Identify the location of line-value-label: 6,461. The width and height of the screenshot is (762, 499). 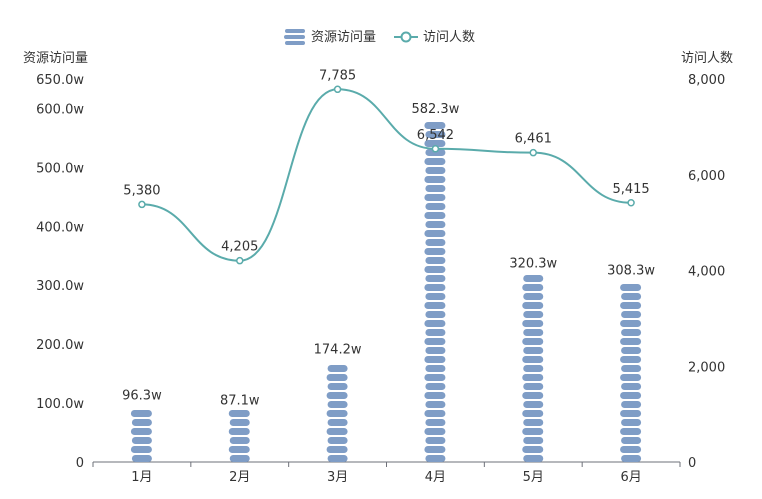
(533, 139).